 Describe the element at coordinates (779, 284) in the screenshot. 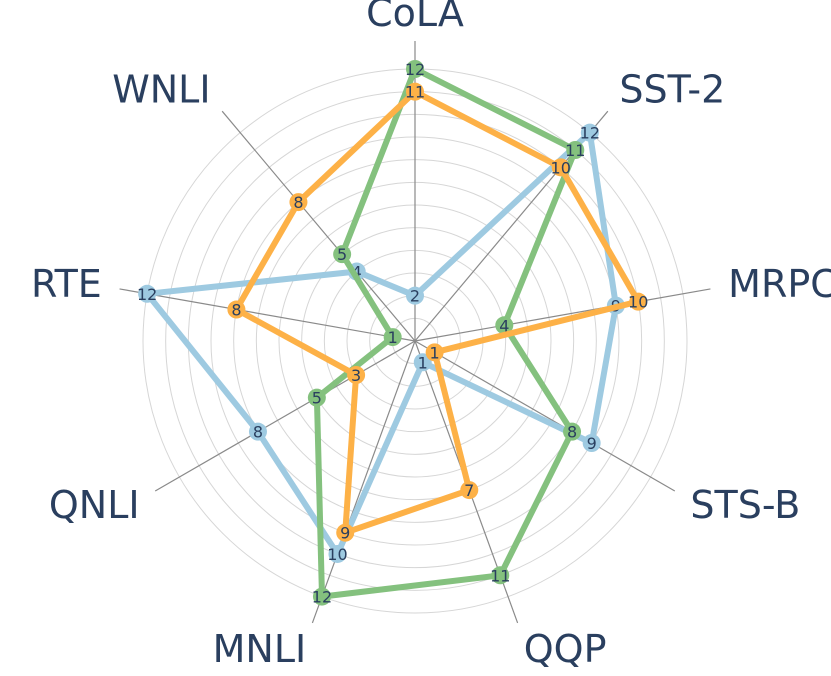

I see `category-label: MRPC` at that location.